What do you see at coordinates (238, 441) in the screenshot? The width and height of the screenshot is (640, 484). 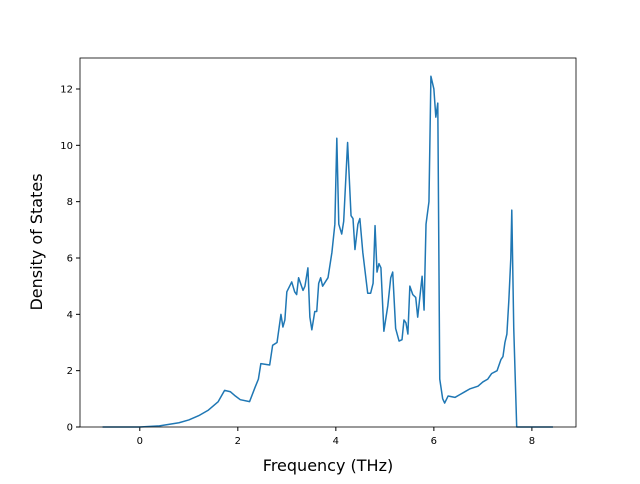 I see `x-tick-label: 2` at bounding box center [238, 441].